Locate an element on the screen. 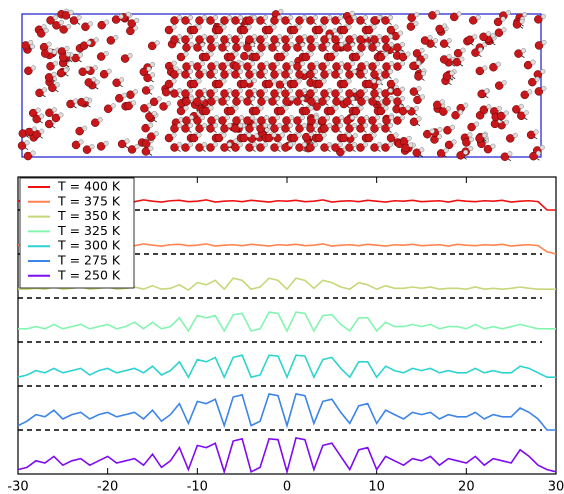 The image size is (564, 494). x-tick-label: -20 is located at coordinates (107, 487).